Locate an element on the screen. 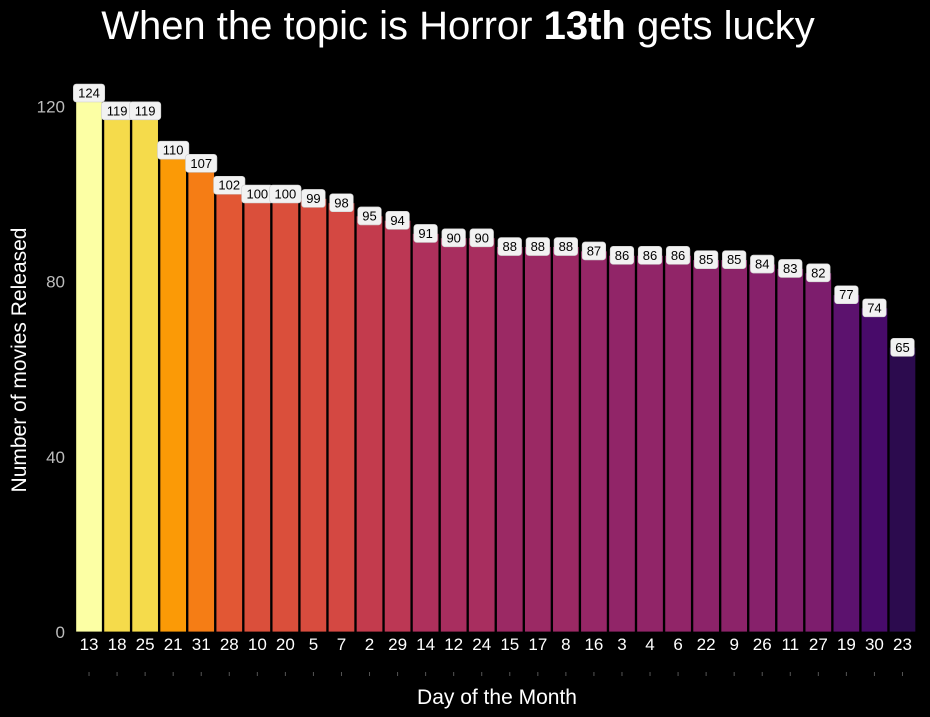 Image resolution: width=930 pixels, height=717 pixels. y-tick-label: 40 is located at coordinates (55, 457).